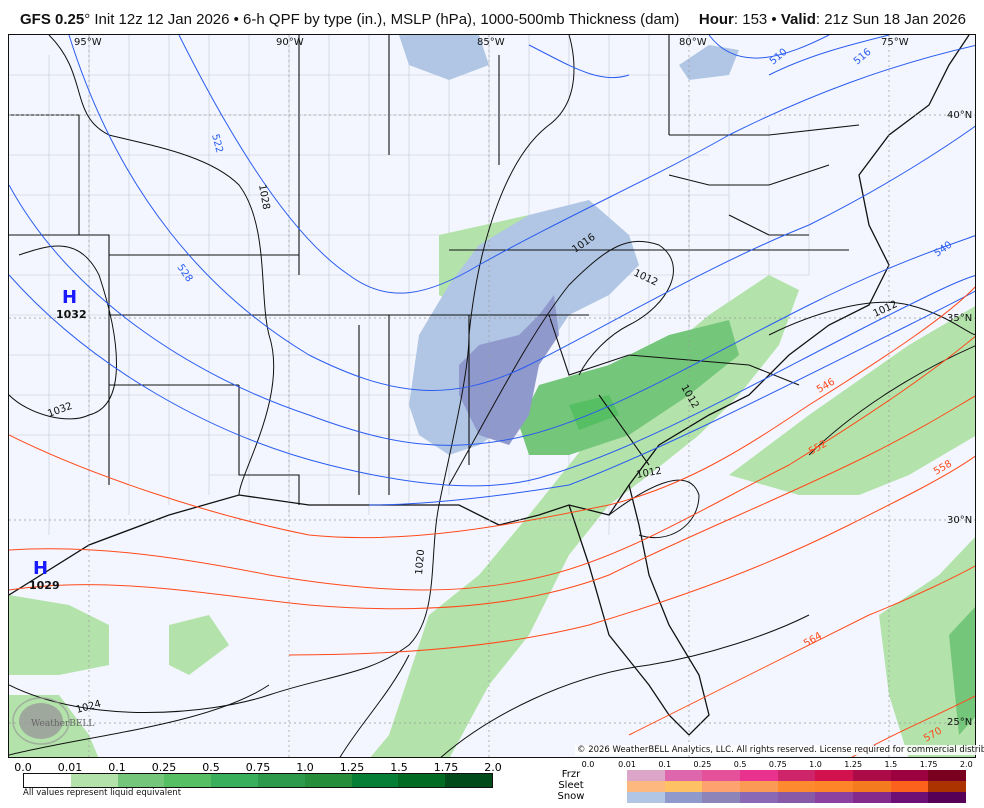 This screenshot has height=808, width=984. What do you see at coordinates (352, 767) in the screenshot?
I see `rain-legend-tick: 1.25` at bounding box center [352, 767].